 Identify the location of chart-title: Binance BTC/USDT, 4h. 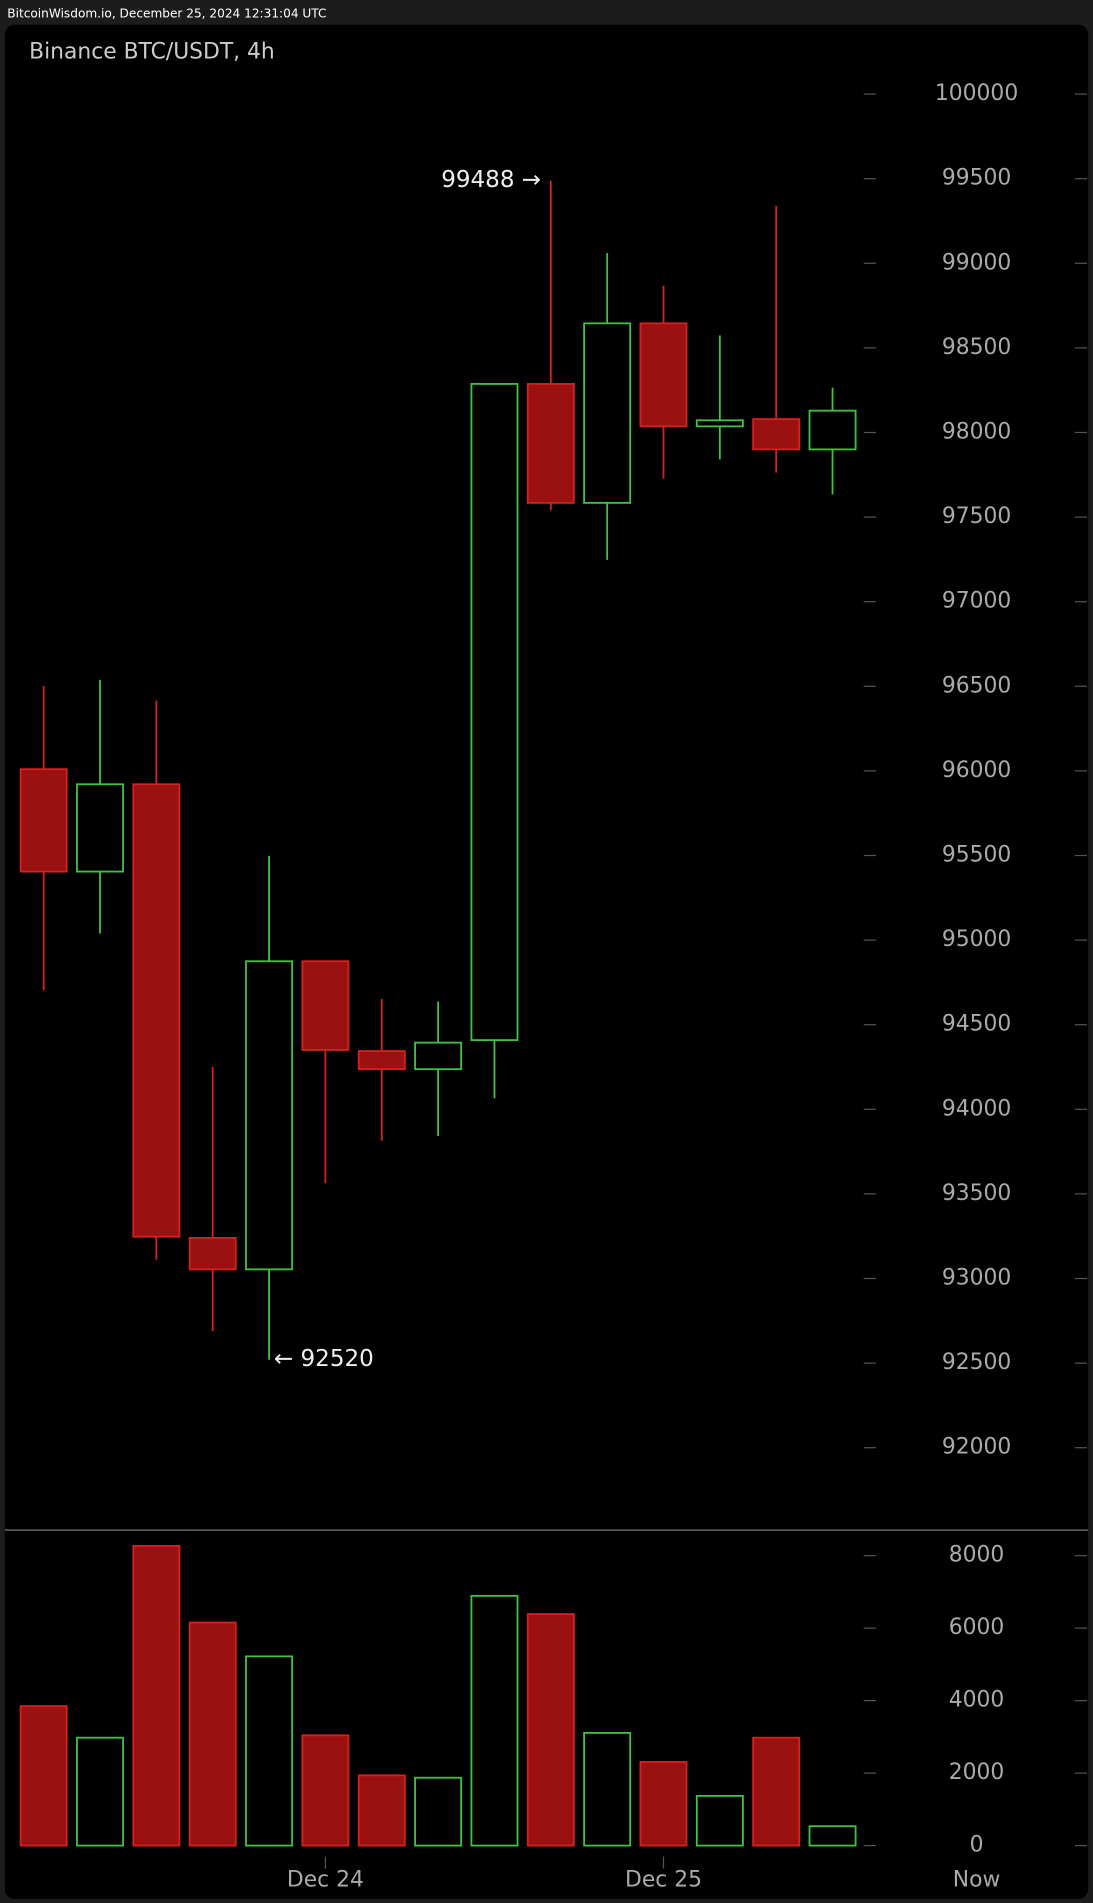
(152, 52).